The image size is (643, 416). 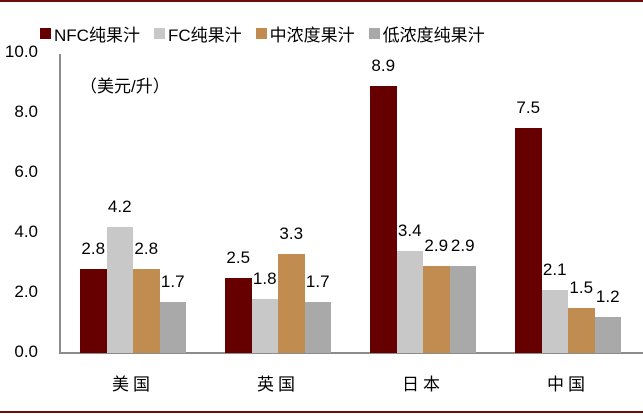 What do you see at coordinates (568, 384) in the screenshot?
I see `x-category-label: 中国` at bounding box center [568, 384].